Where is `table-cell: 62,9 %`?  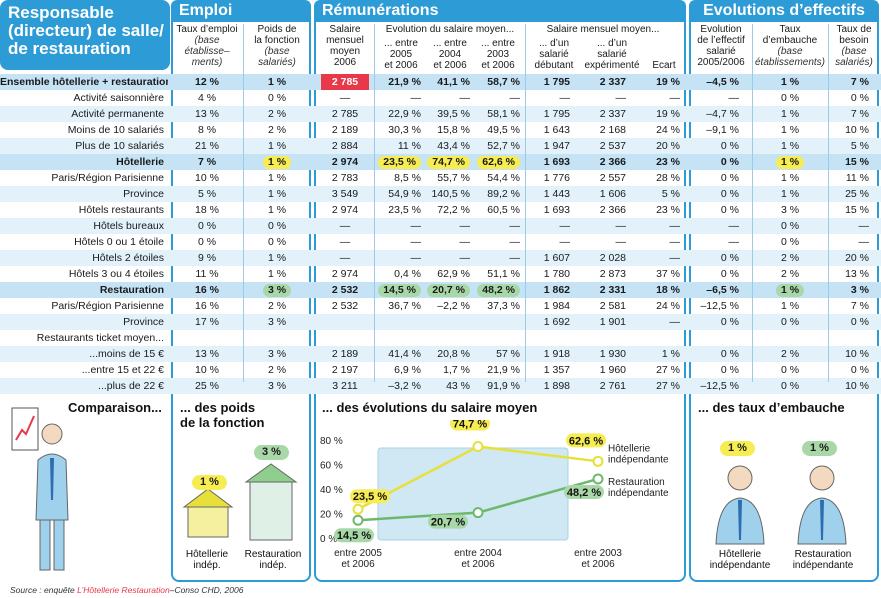 table-cell: 62,9 % is located at coordinates (453, 274).